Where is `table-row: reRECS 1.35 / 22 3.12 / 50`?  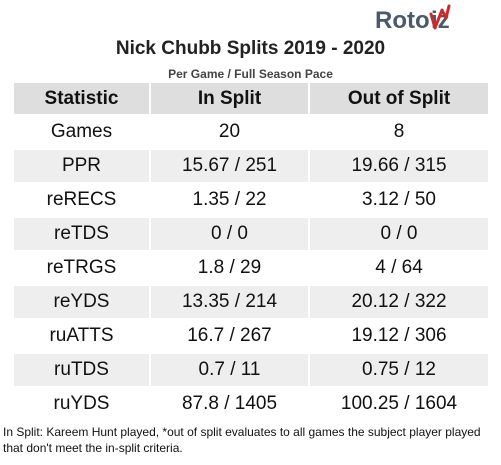
table-row: reRECS 1.35 / 22 3.12 / 50 is located at coordinates (251, 200).